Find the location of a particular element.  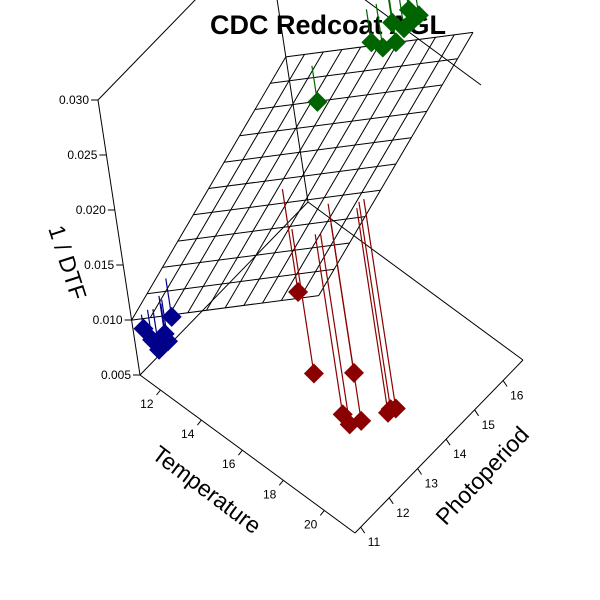

z-tick-label: 0.005 is located at coordinates (116, 375).